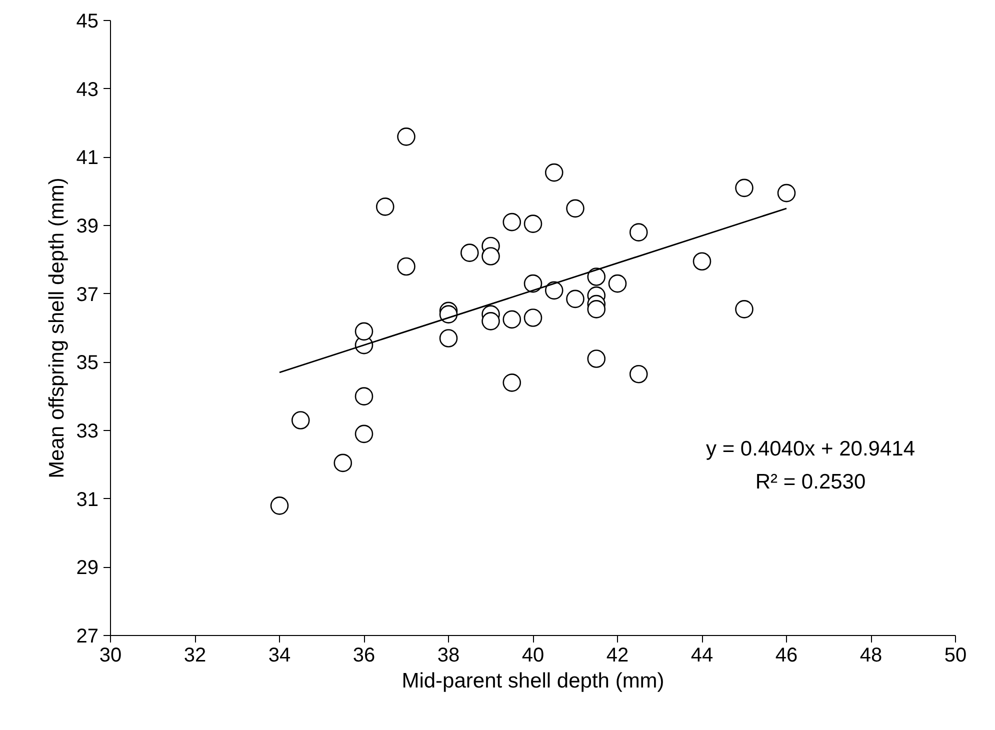 The width and height of the screenshot is (995, 730). Describe the element at coordinates (87, 295) in the screenshot. I see `y-tick-label: 37` at that location.